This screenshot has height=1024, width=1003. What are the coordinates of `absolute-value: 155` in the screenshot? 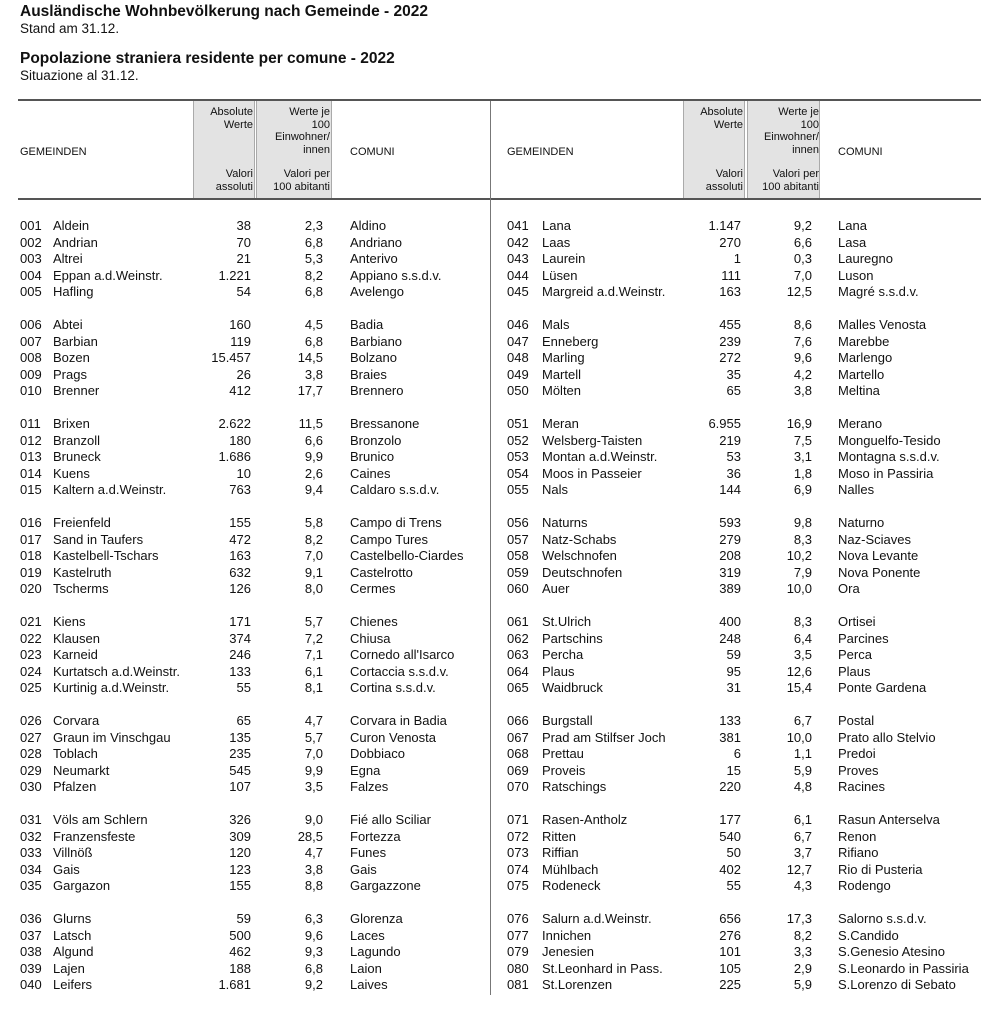 It's located at (240, 885).